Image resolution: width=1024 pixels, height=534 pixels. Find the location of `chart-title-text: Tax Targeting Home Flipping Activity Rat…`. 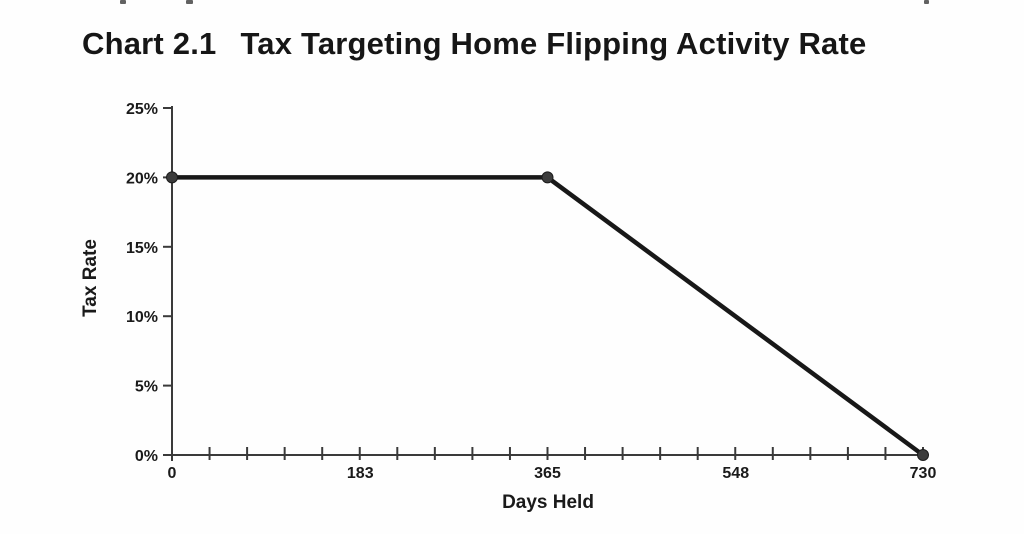

chart-title-text: Tax Targeting Home Flipping Activity Rat… is located at coordinates (553, 43).